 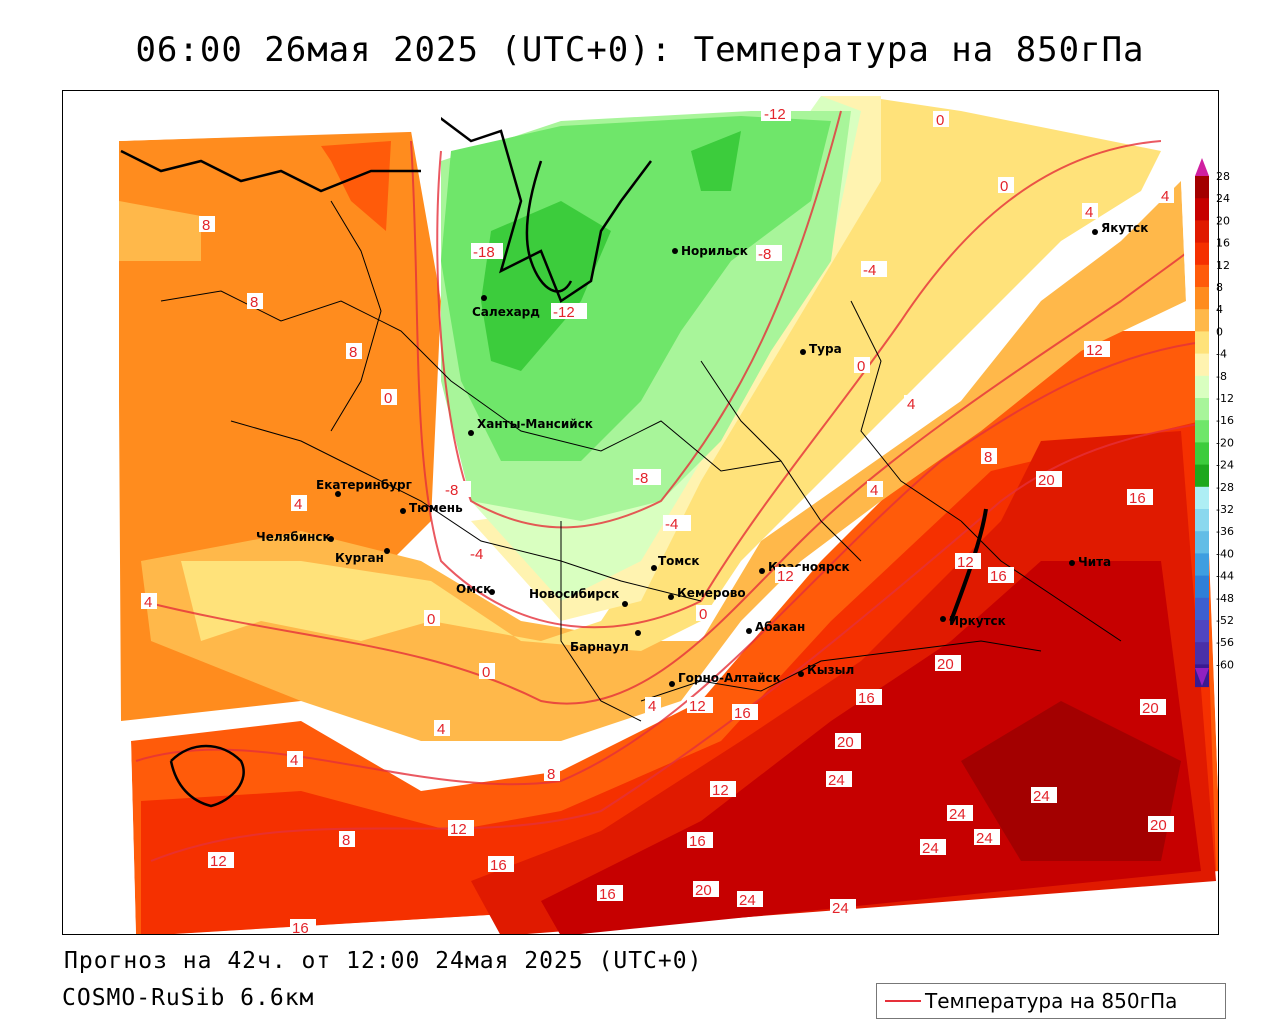 I want to click on city-salekhard: Салехард, so click(x=506, y=307).